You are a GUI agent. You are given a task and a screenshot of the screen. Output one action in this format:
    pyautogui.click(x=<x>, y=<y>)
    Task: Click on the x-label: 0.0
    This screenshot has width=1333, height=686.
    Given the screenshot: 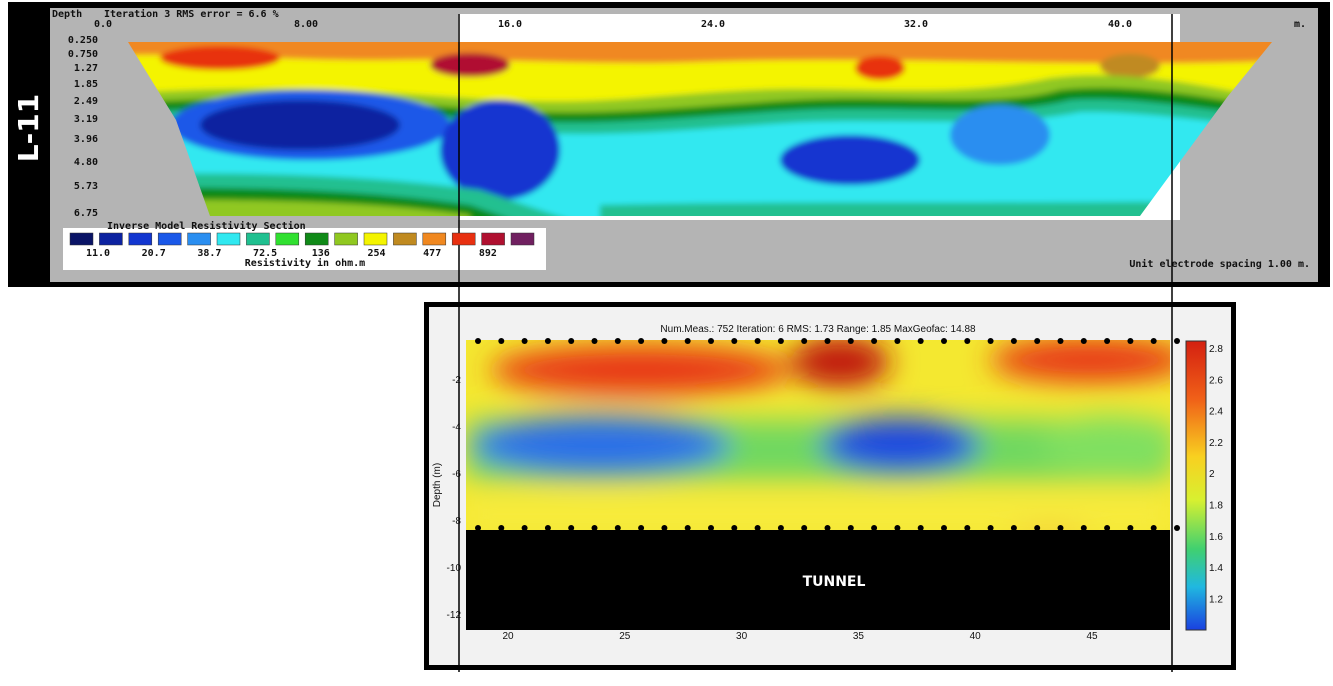 What is the action you would take?
    pyautogui.click(x=103, y=24)
    